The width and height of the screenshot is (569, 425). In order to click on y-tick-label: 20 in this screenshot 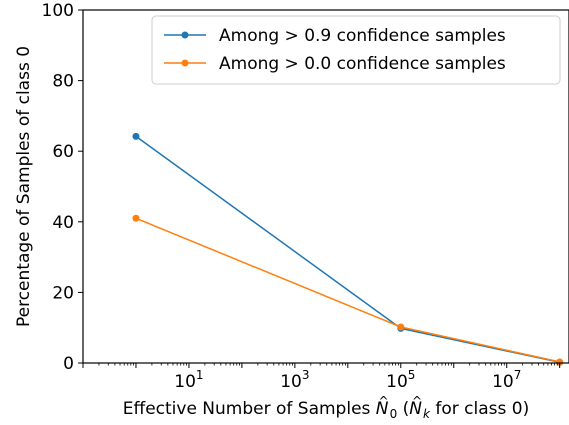, I will do `click(63, 293)`.